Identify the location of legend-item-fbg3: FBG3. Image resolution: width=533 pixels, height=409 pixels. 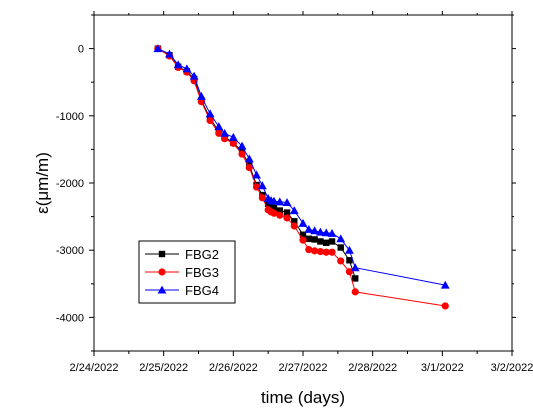
(182, 272).